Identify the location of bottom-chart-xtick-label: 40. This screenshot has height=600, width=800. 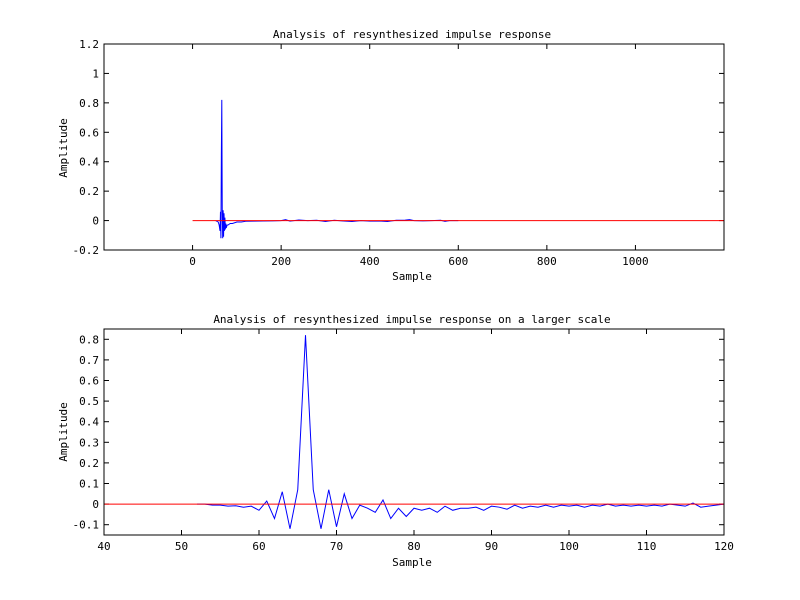
(103, 546).